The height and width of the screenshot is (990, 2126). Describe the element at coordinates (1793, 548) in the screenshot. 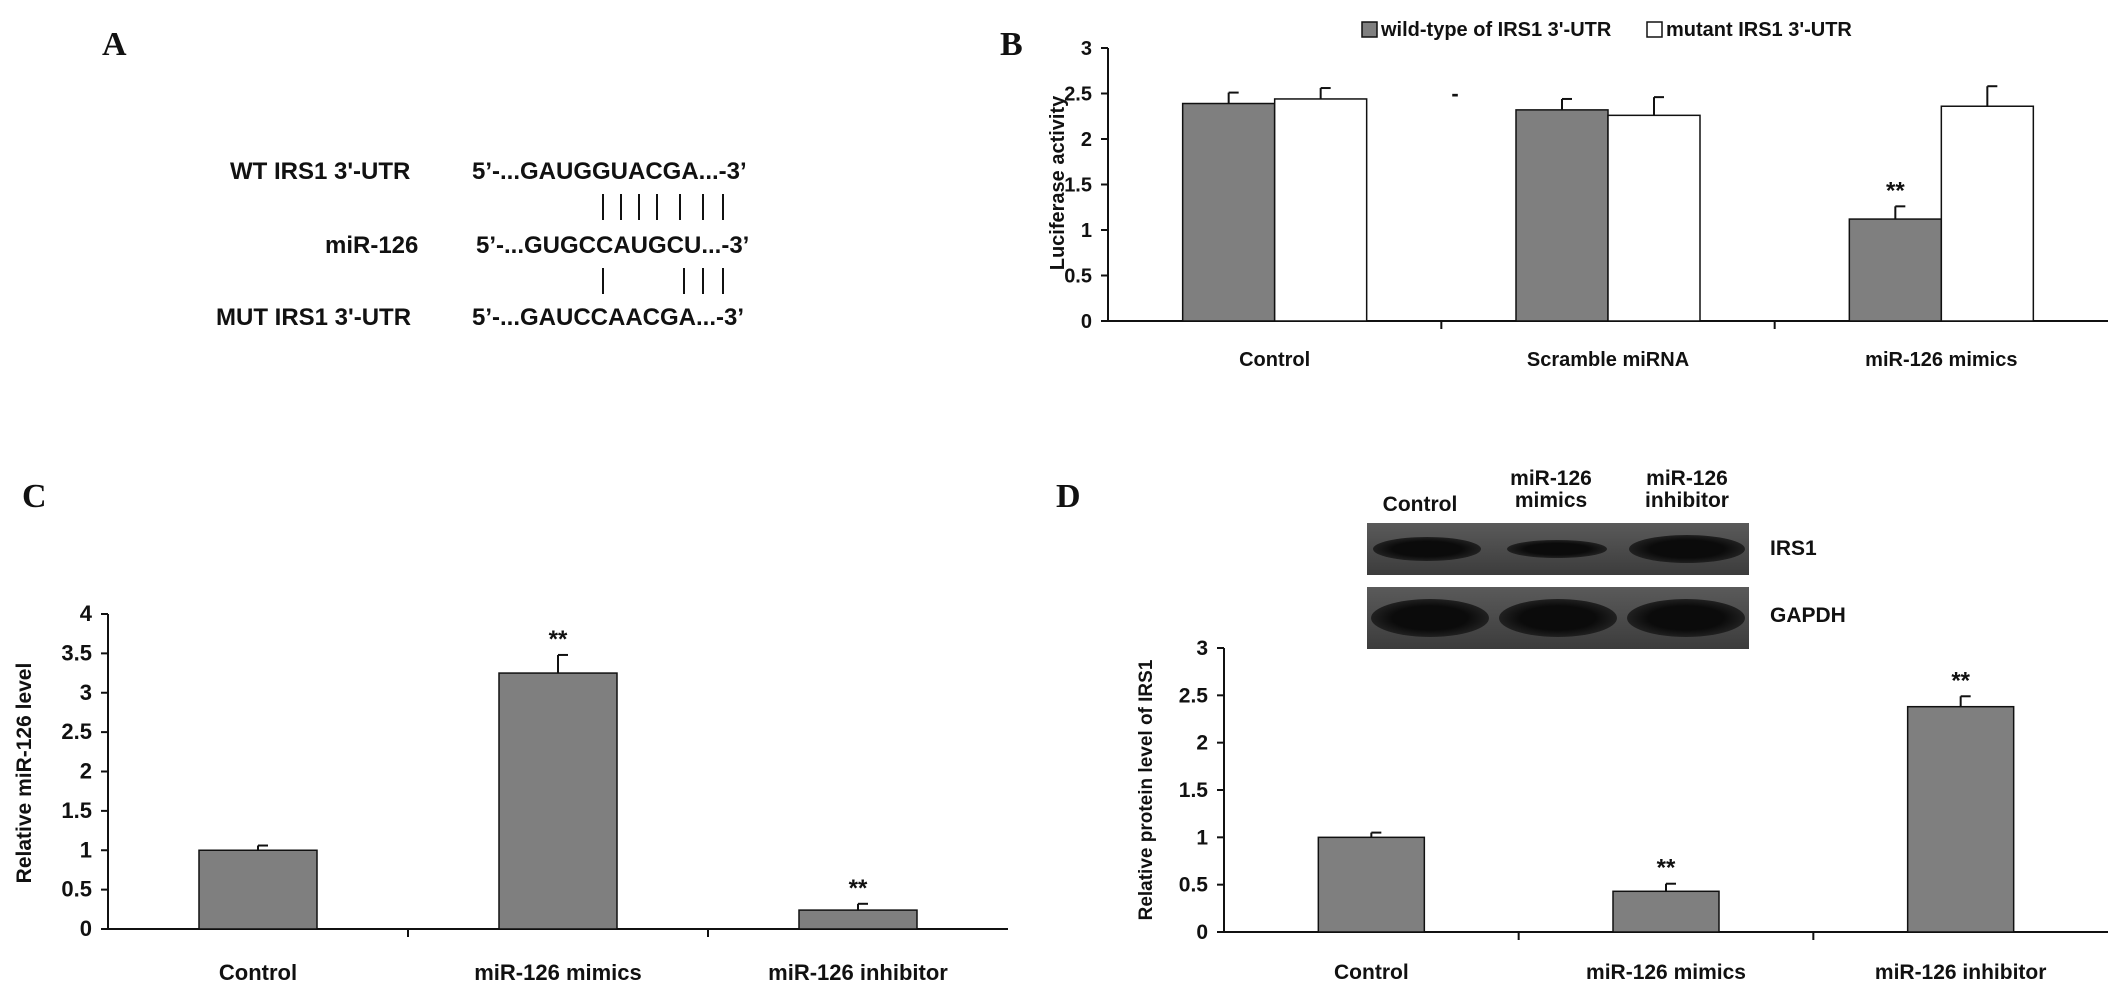

I see `blot-row-label: IRS1` at that location.